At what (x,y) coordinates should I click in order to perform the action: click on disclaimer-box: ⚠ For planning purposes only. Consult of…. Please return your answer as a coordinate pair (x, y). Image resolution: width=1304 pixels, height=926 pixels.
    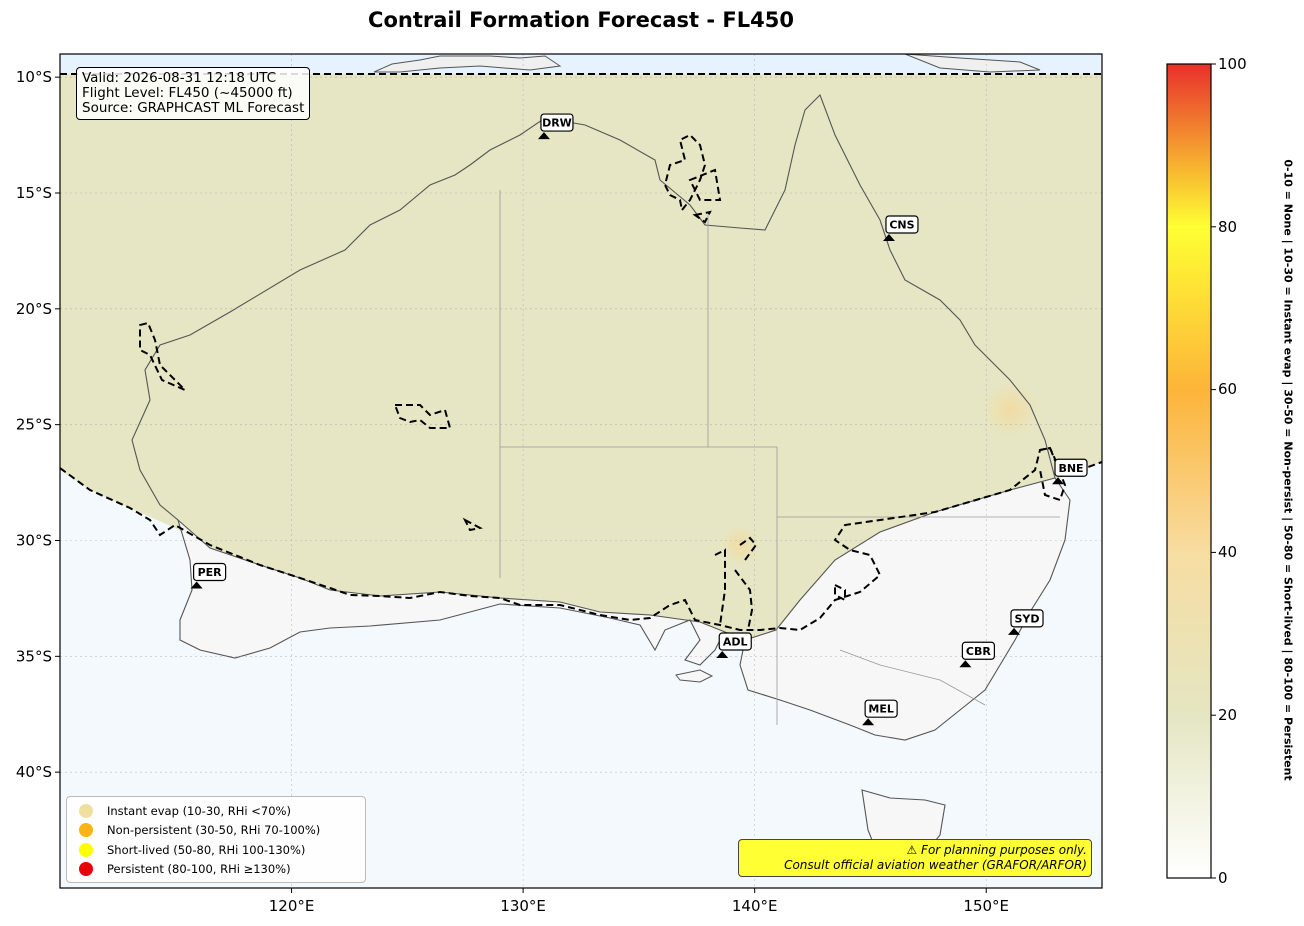
    Looking at the image, I should click on (915, 858).